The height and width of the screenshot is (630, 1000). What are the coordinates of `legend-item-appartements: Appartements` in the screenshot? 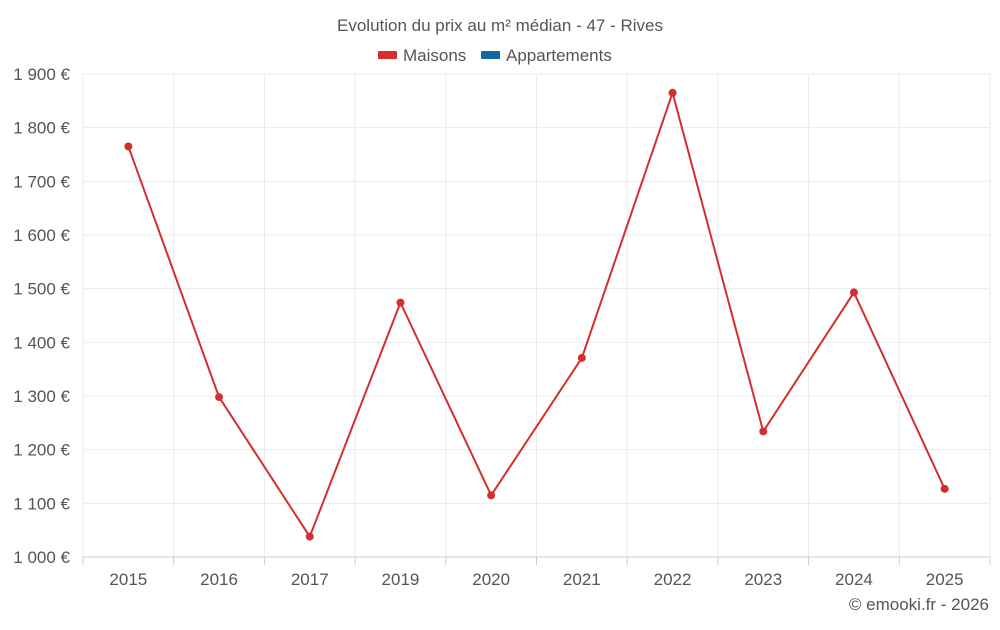 It's located at (546, 55).